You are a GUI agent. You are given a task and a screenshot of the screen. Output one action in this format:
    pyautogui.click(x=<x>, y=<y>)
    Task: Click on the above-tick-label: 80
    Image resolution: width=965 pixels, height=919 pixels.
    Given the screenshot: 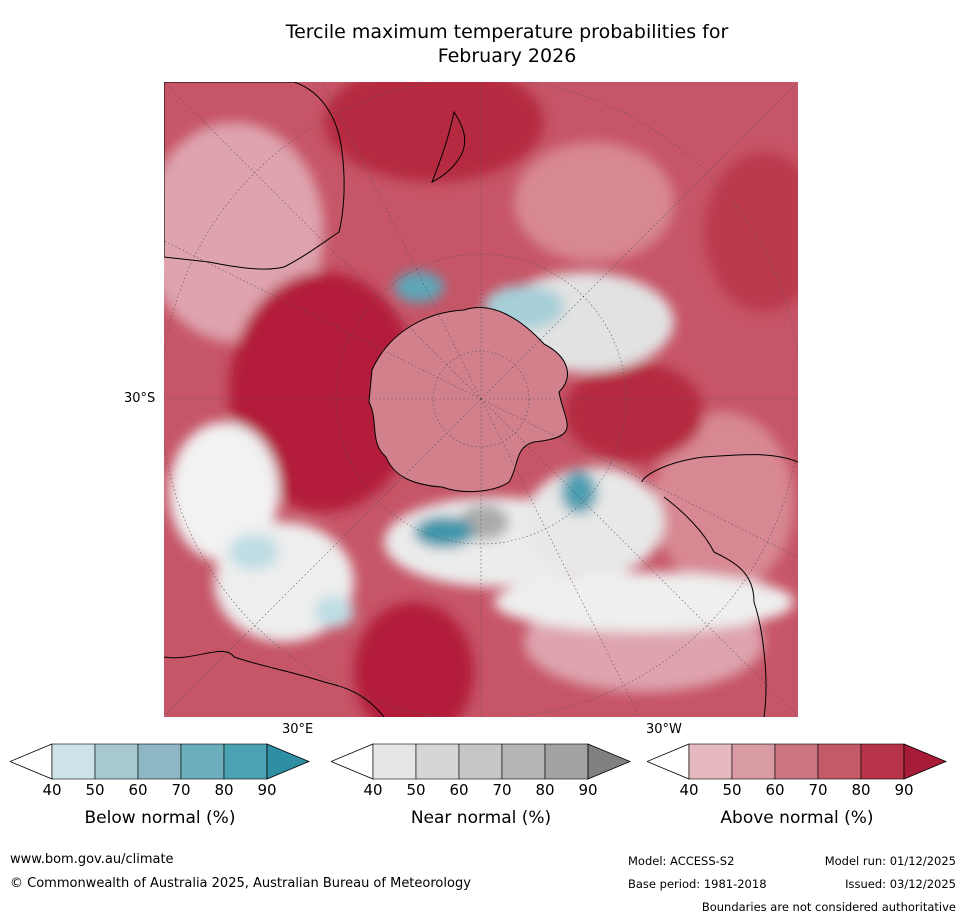 What is the action you would take?
    pyautogui.click(x=860, y=790)
    